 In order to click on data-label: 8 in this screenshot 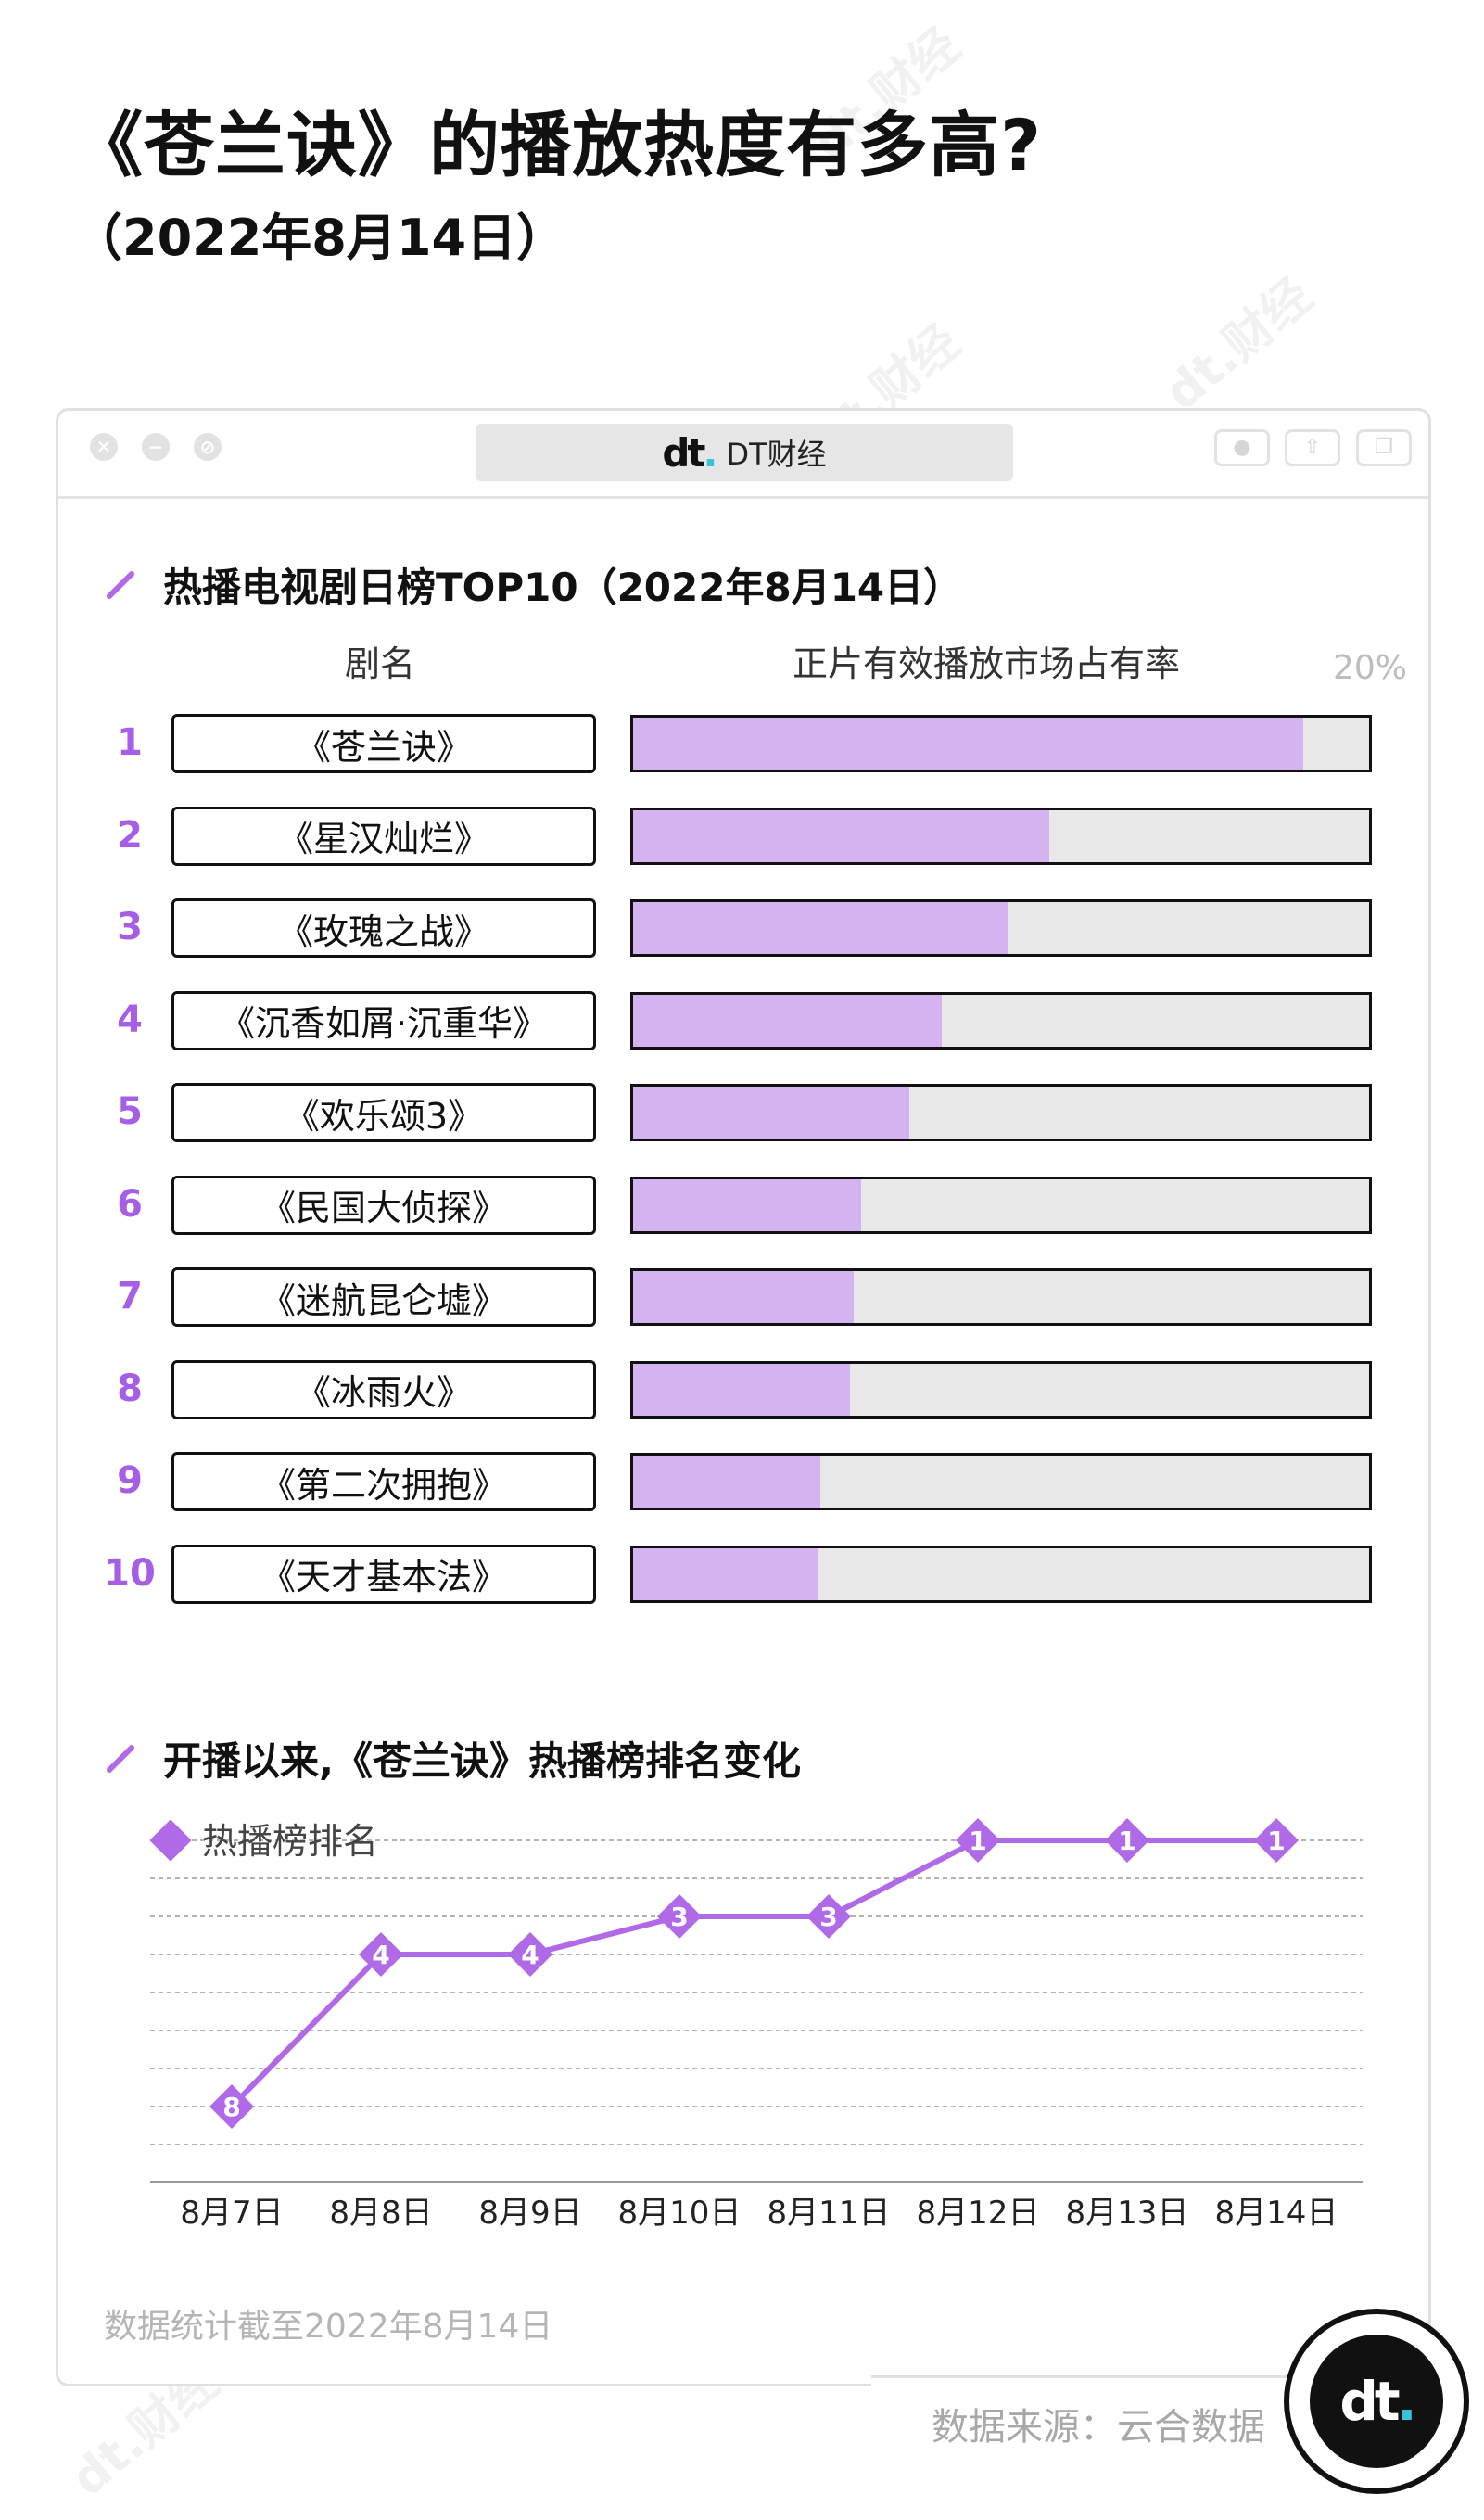, I will do `click(231, 2107)`.